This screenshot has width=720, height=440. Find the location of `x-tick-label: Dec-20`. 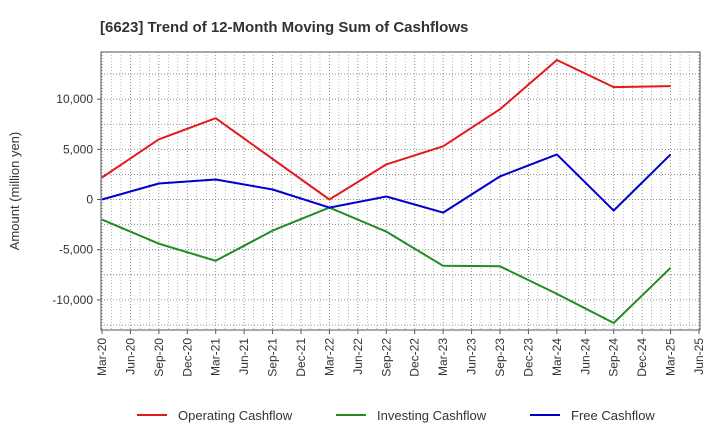

x-tick-label: Dec-20 is located at coordinates (187, 357).